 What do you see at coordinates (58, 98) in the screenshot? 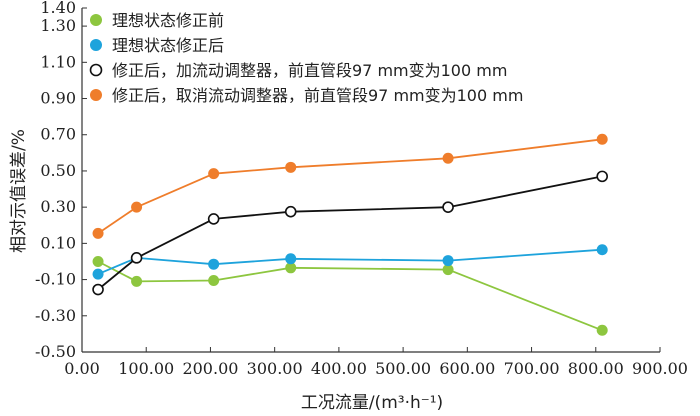
I see `y-tick-label: 0.90` at bounding box center [58, 98].